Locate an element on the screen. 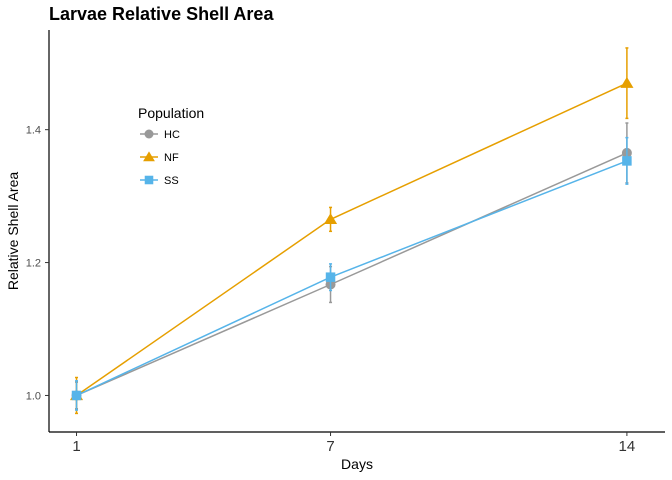  x-tick-label: 14 is located at coordinates (627, 446).